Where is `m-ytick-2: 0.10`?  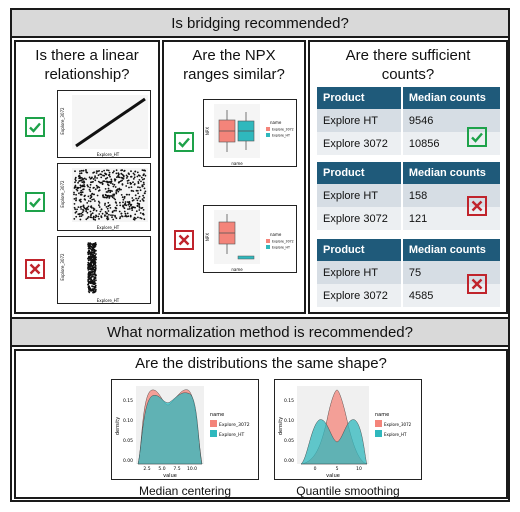 m-ytick-2: 0.10 is located at coordinates (128, 421).